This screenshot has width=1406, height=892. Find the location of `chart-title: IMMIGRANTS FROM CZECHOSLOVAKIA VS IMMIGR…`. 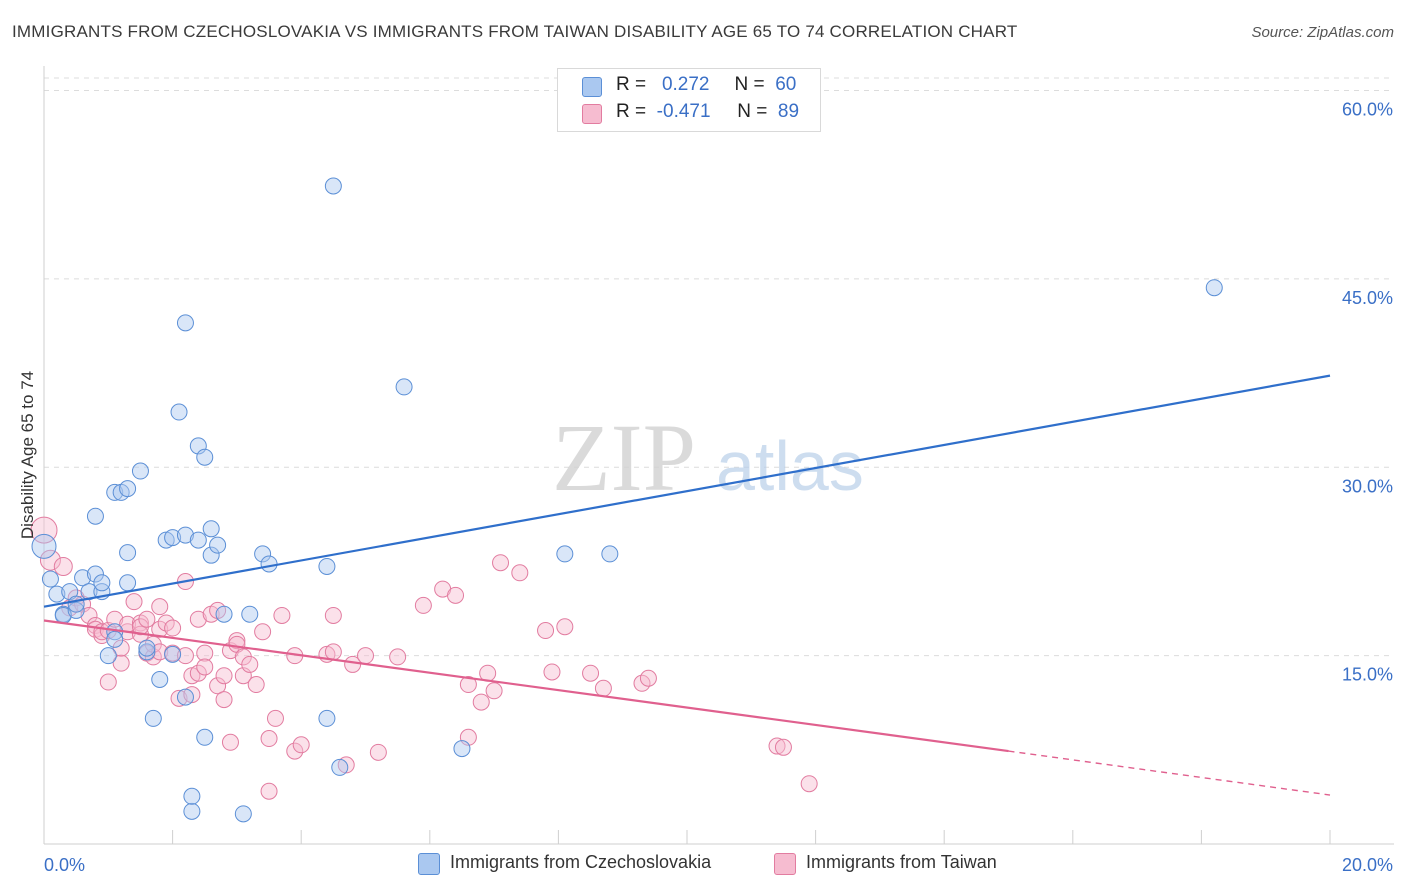

chart-title: IMMIGRANTS FROM CZECHOSLOVAKIA VS IMMIGR… is located at coordinates (515, 31).